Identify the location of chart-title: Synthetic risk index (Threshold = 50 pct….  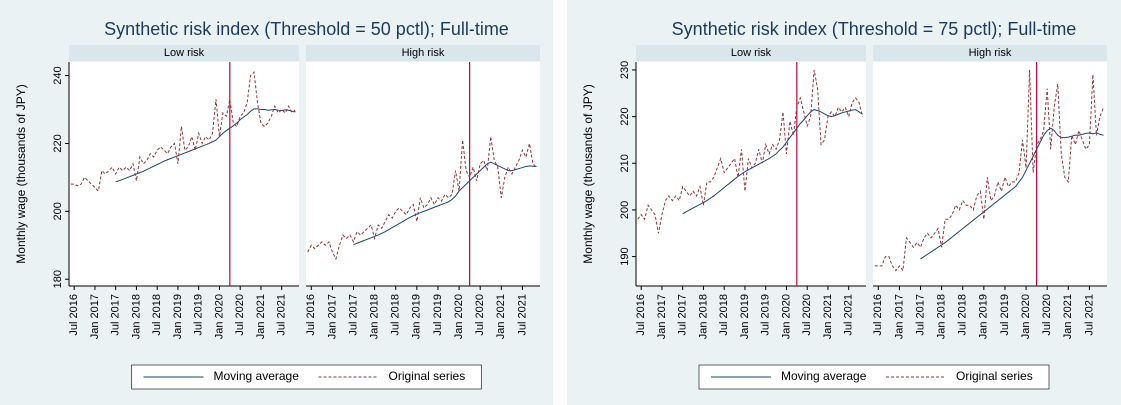
(306, 29).